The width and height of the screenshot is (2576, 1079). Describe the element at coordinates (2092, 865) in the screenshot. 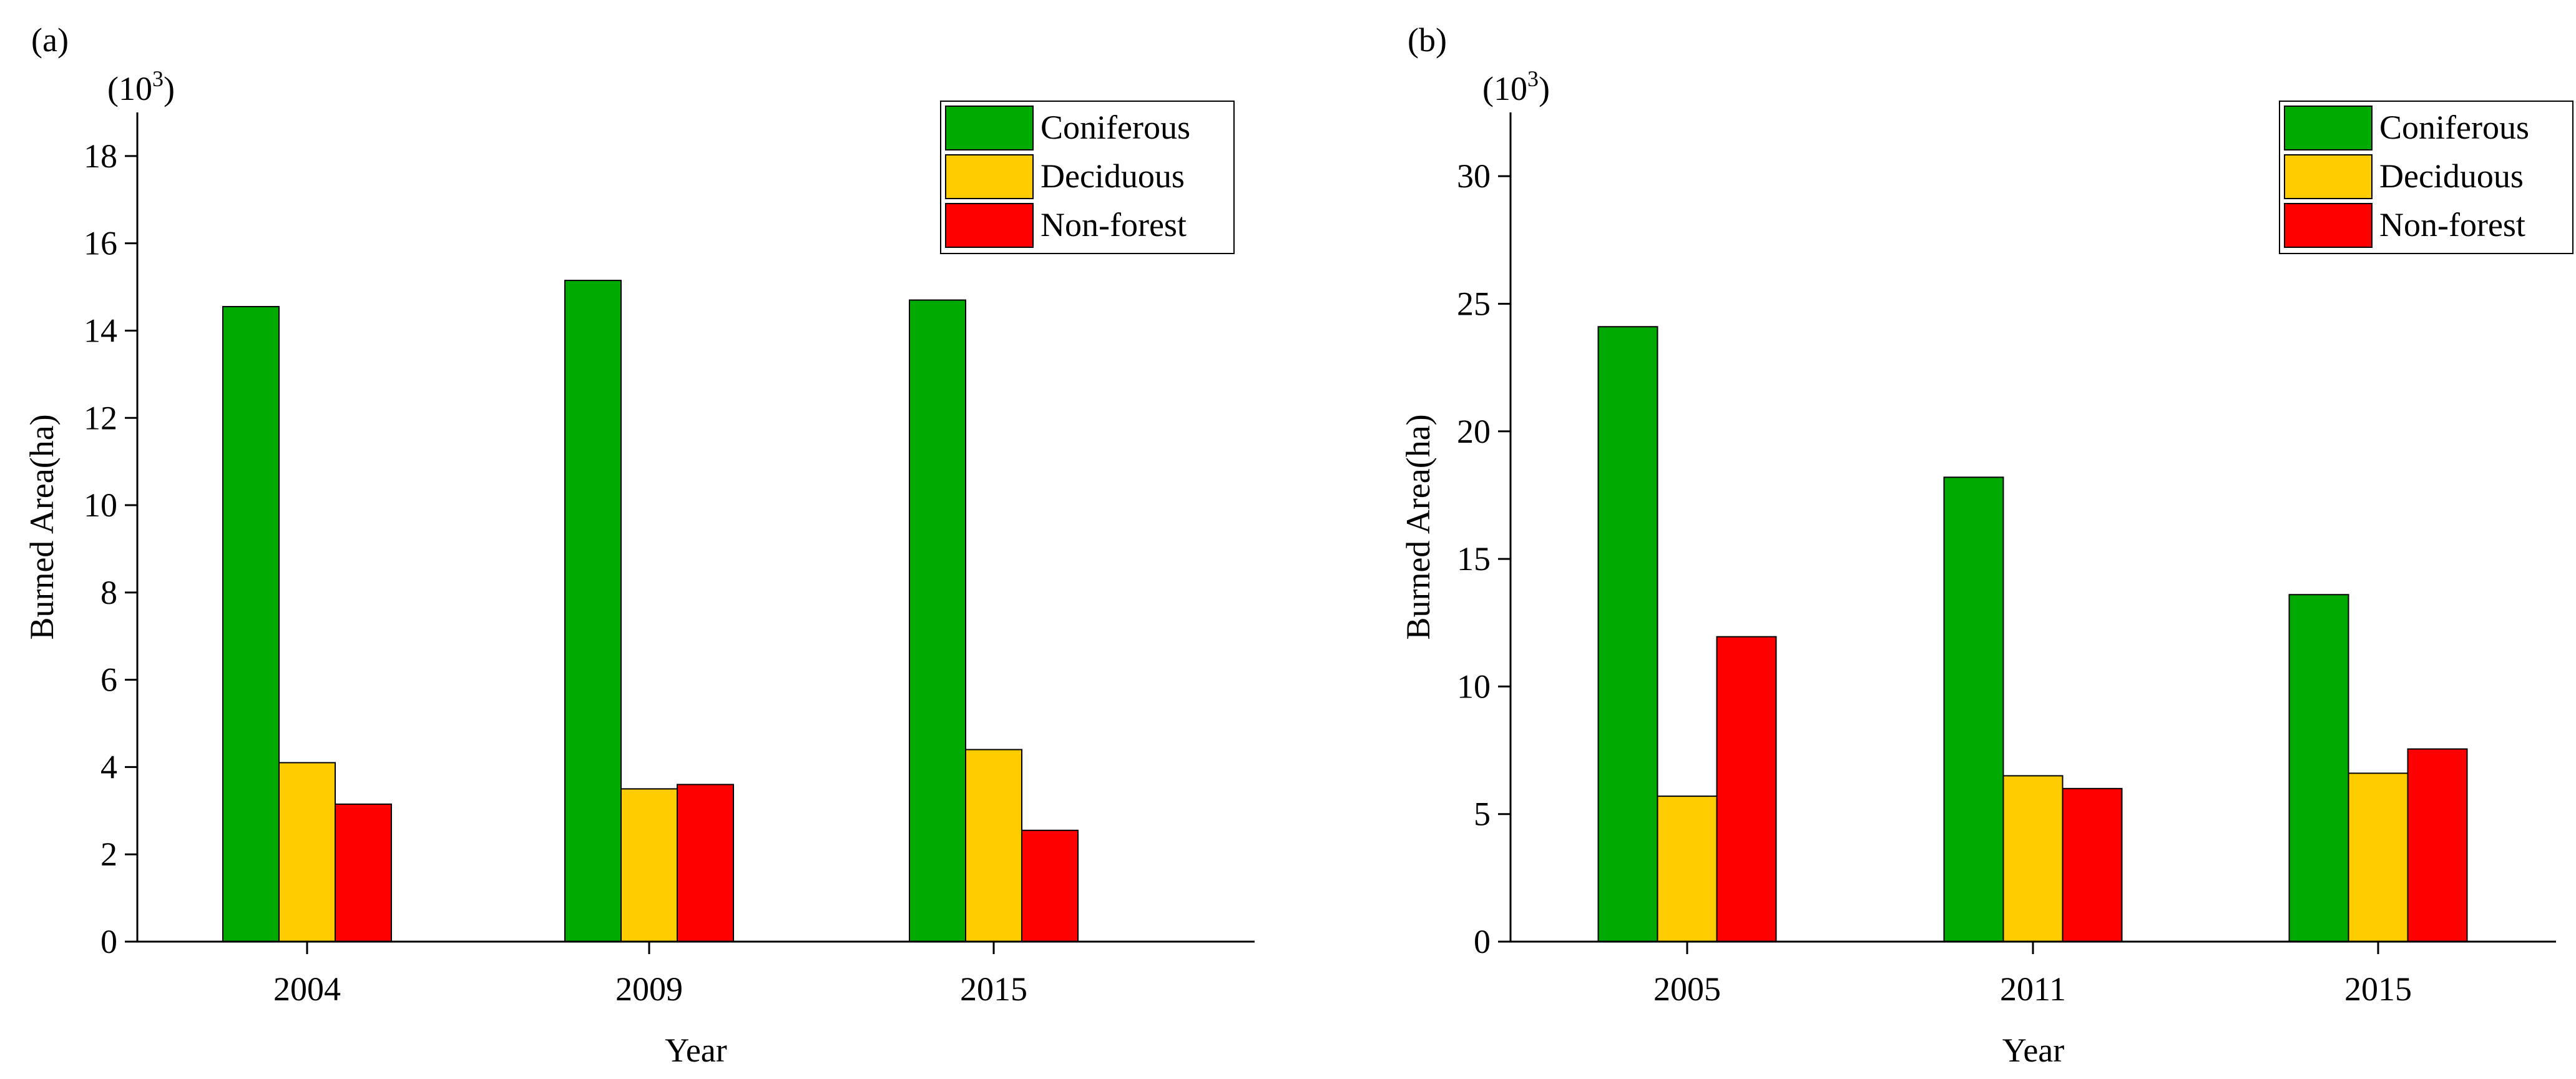

I see `bar-non-forest-2011` at that location.